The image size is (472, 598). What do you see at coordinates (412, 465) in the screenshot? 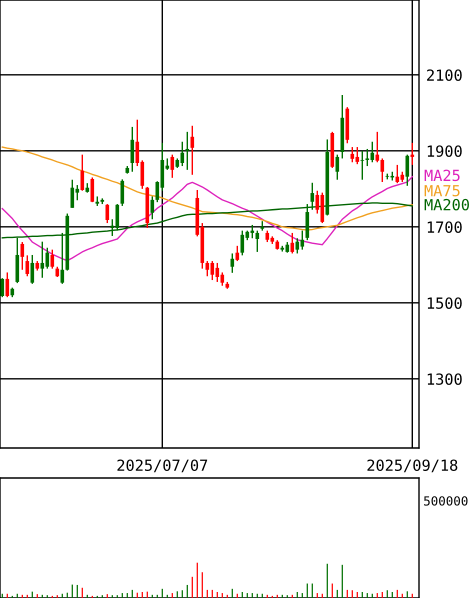
I see `x-tick-label: 2025/09/18` at bounding box center [412, 465].